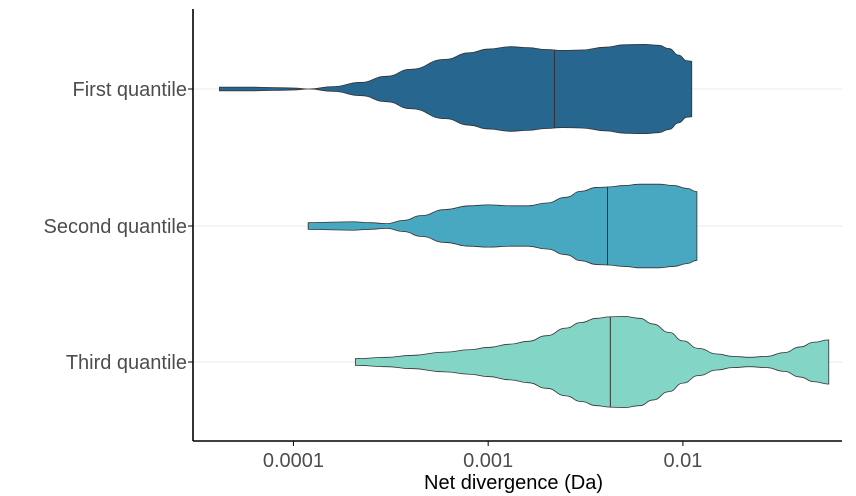 The width and height of the screenshot is (856, 496). I want to click on y-tick-label-1: First quantile, so click(130, 90).